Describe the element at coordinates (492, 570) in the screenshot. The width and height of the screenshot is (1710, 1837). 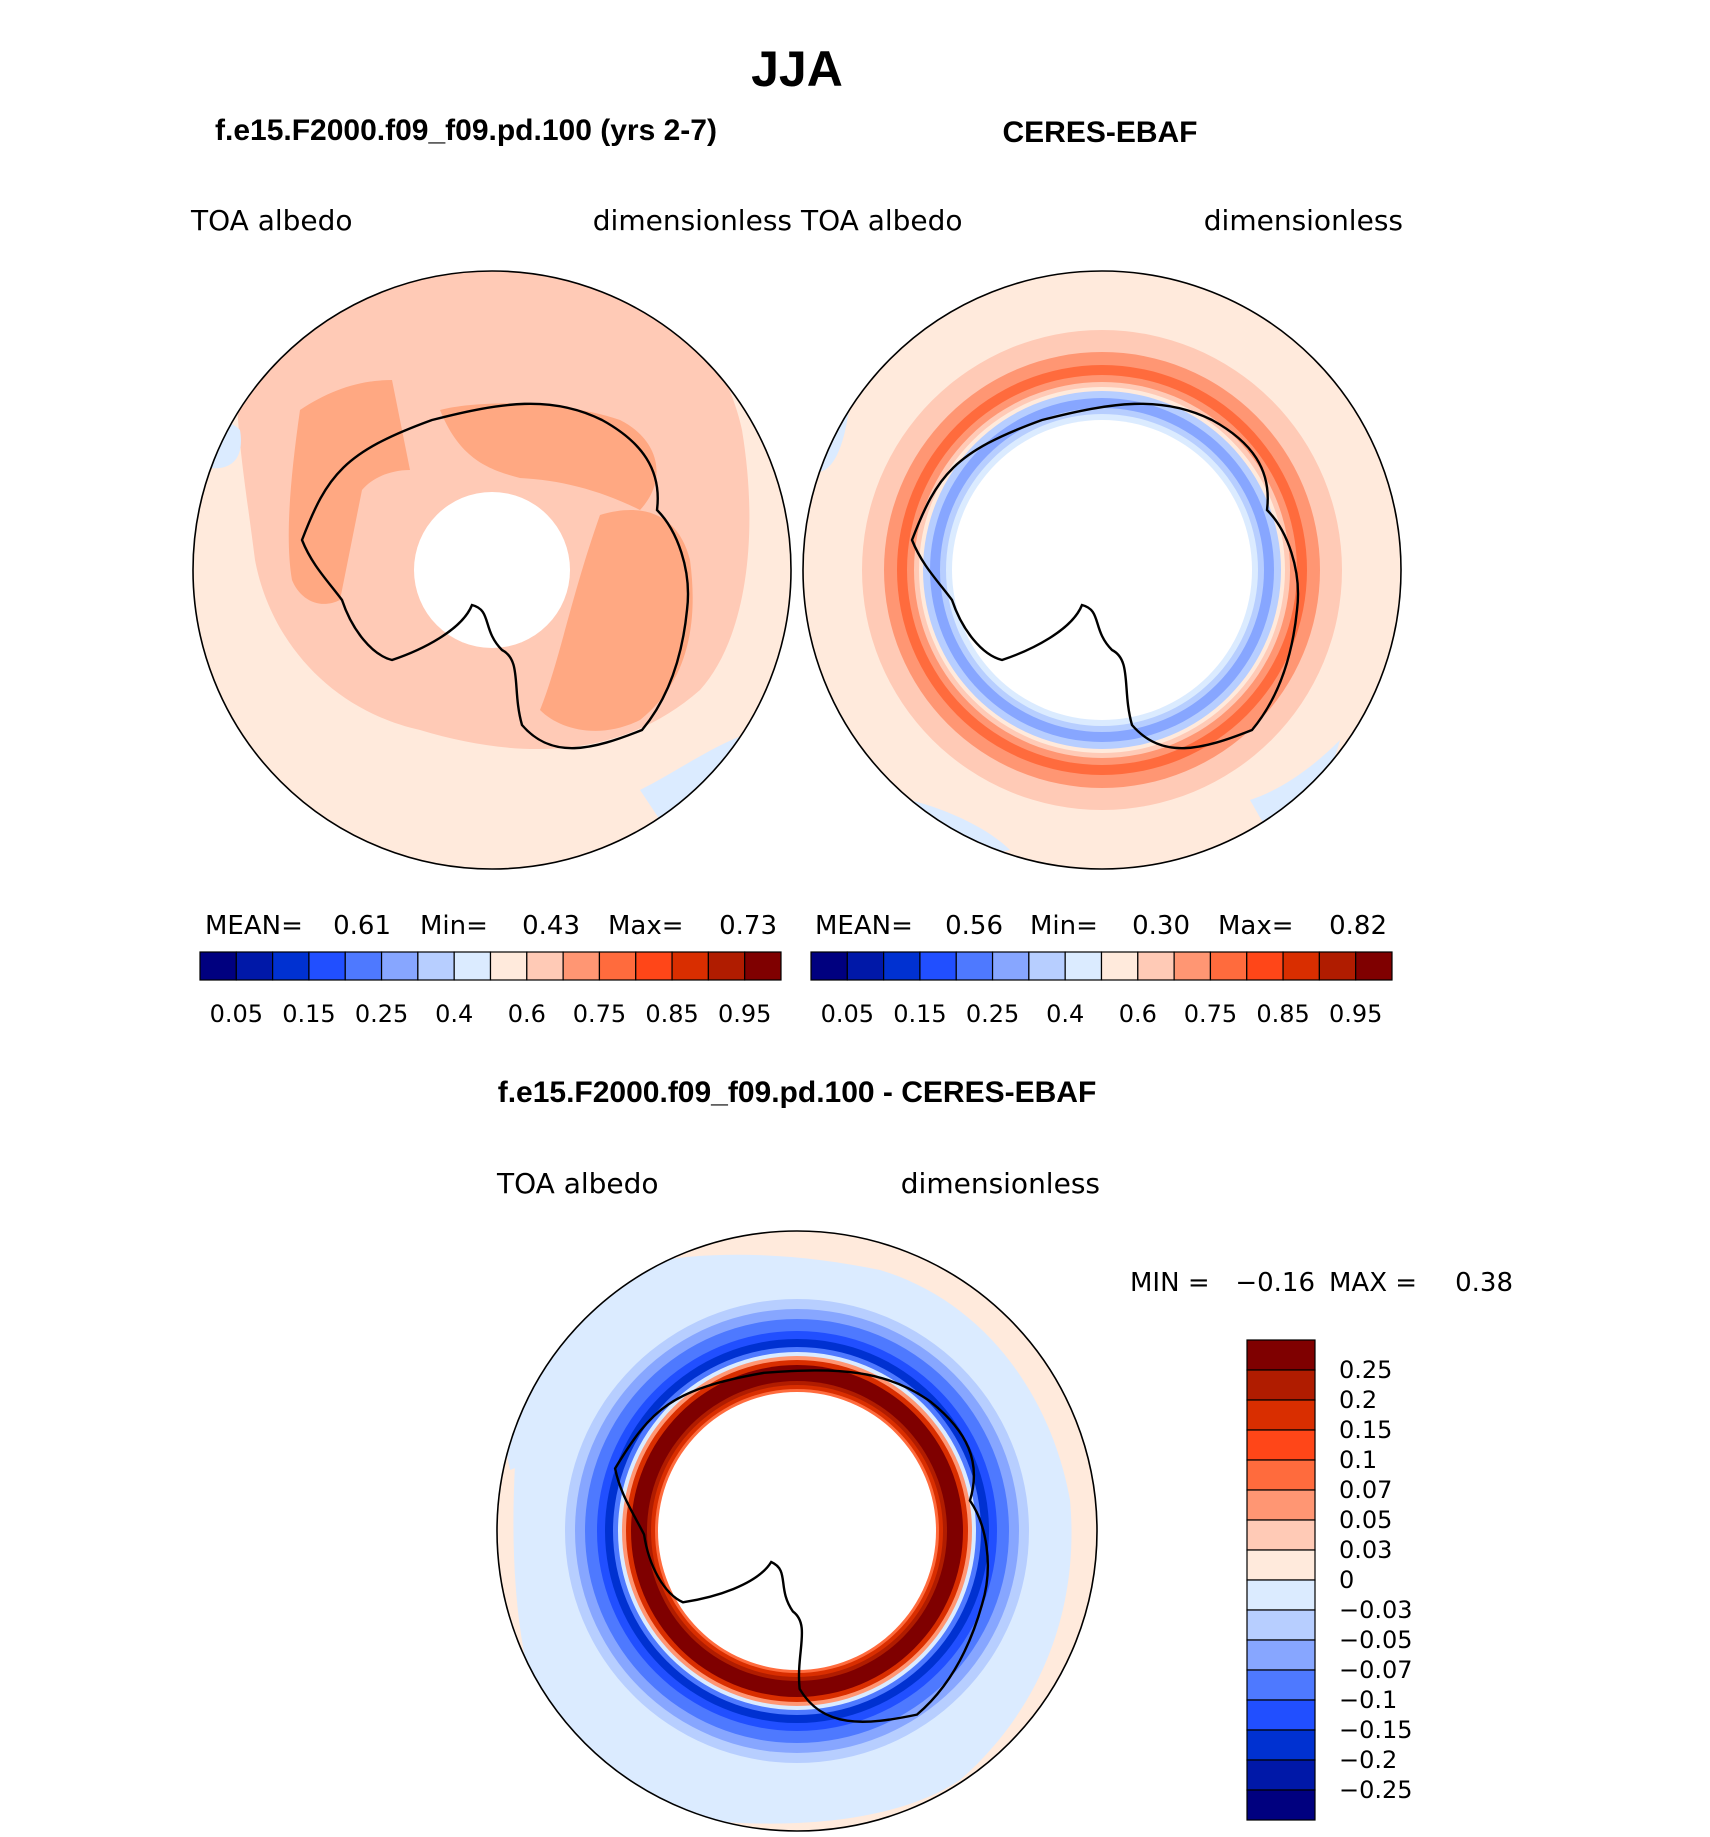
I see `map-model` at that location.